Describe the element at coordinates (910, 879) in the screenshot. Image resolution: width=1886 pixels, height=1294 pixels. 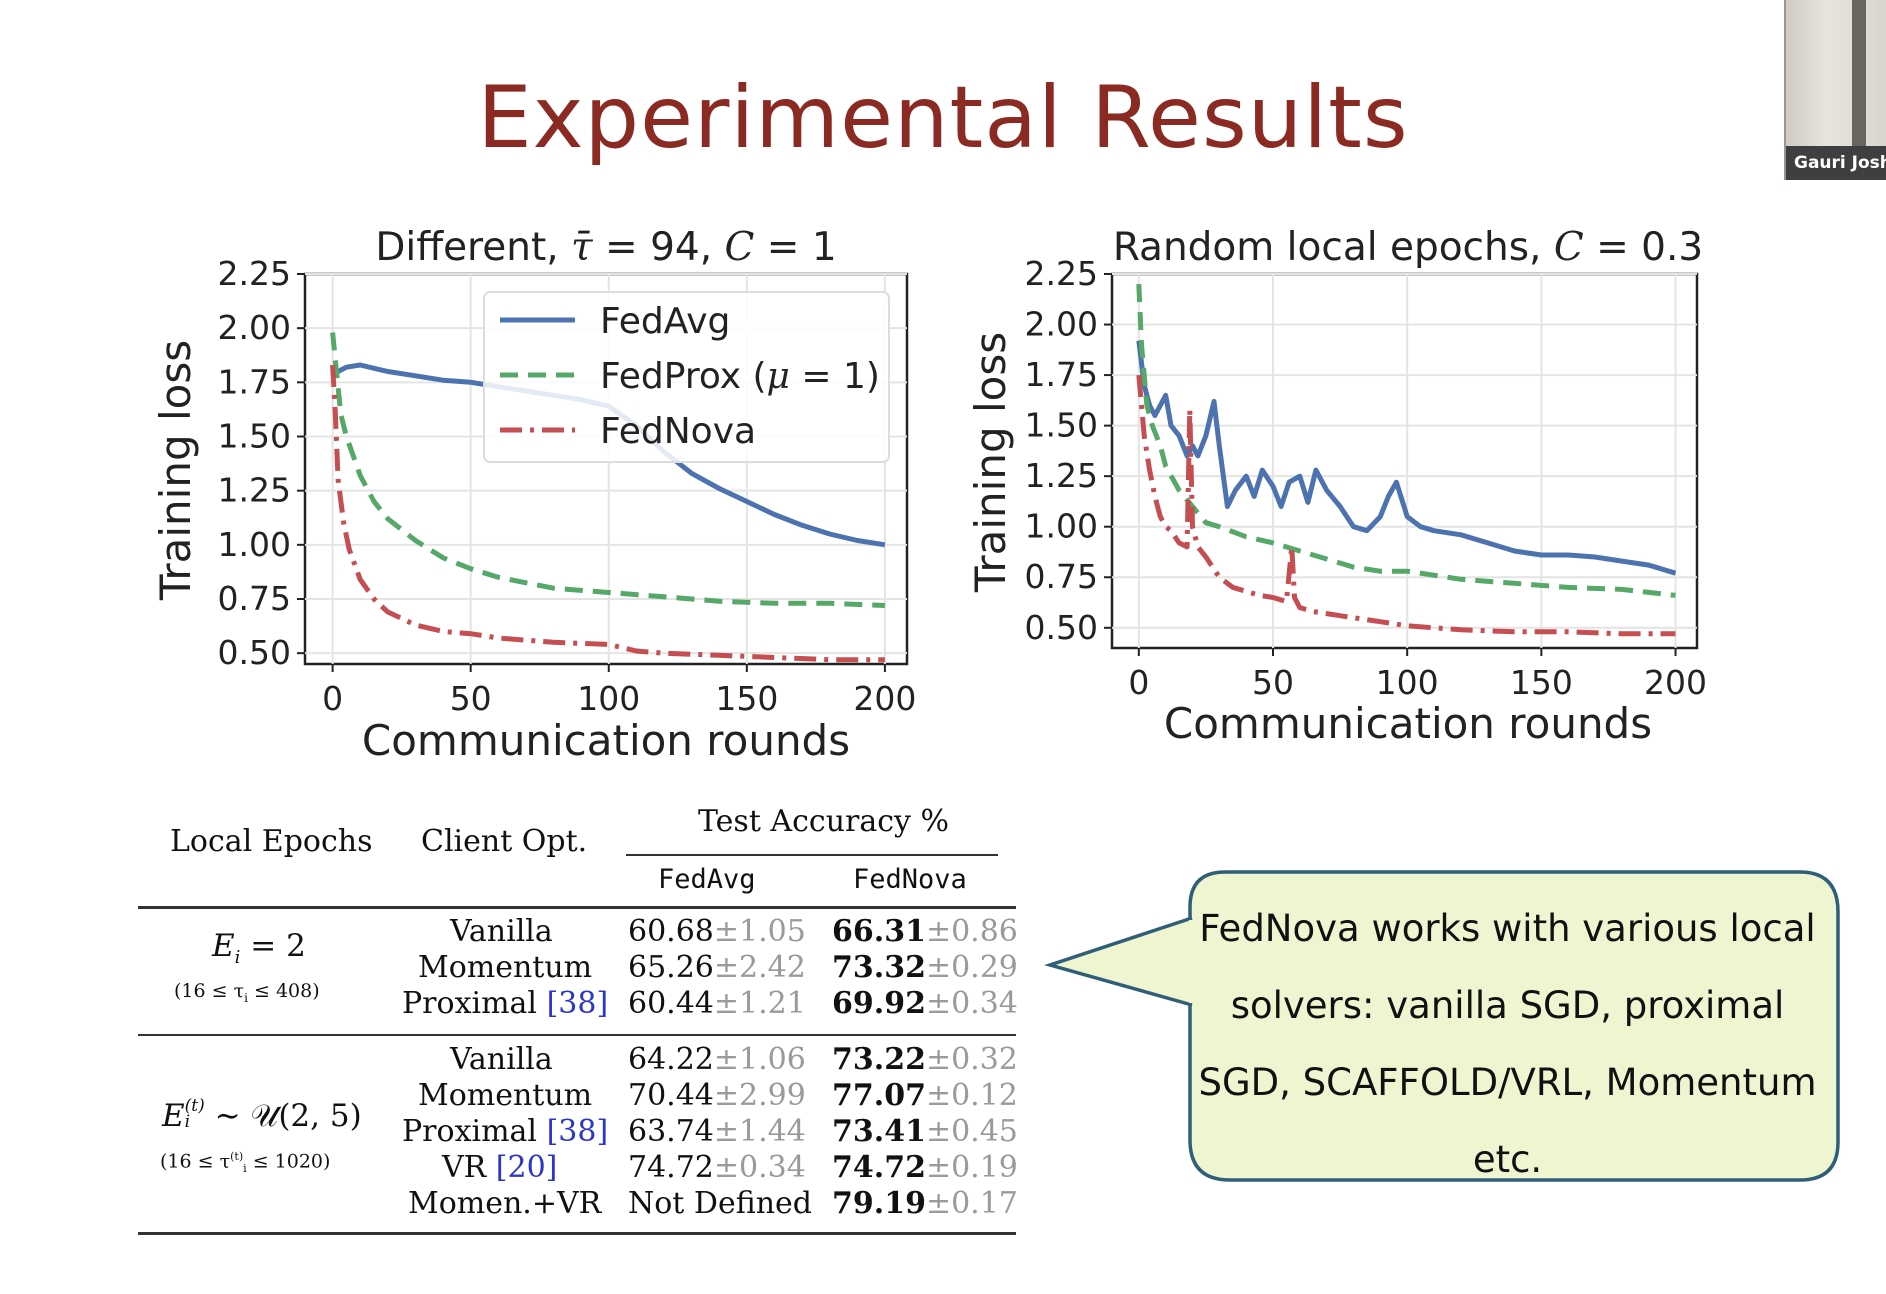
I see `header-fednova: FedNova` at that location.